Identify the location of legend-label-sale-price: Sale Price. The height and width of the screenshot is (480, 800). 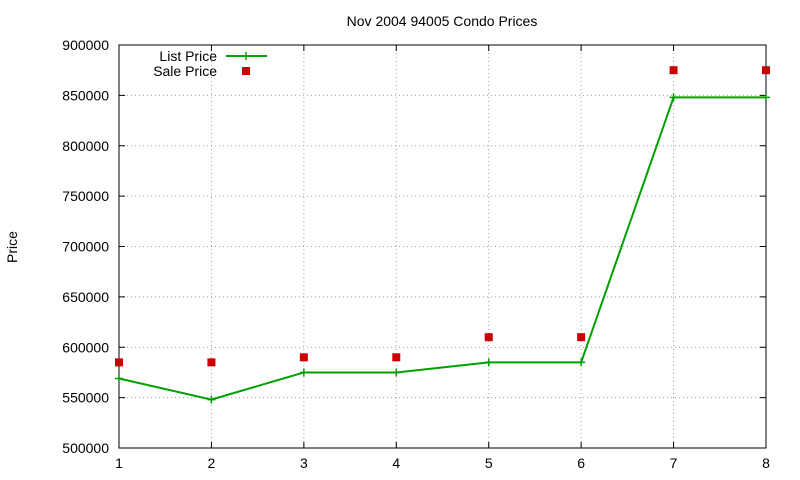
(185, 71).